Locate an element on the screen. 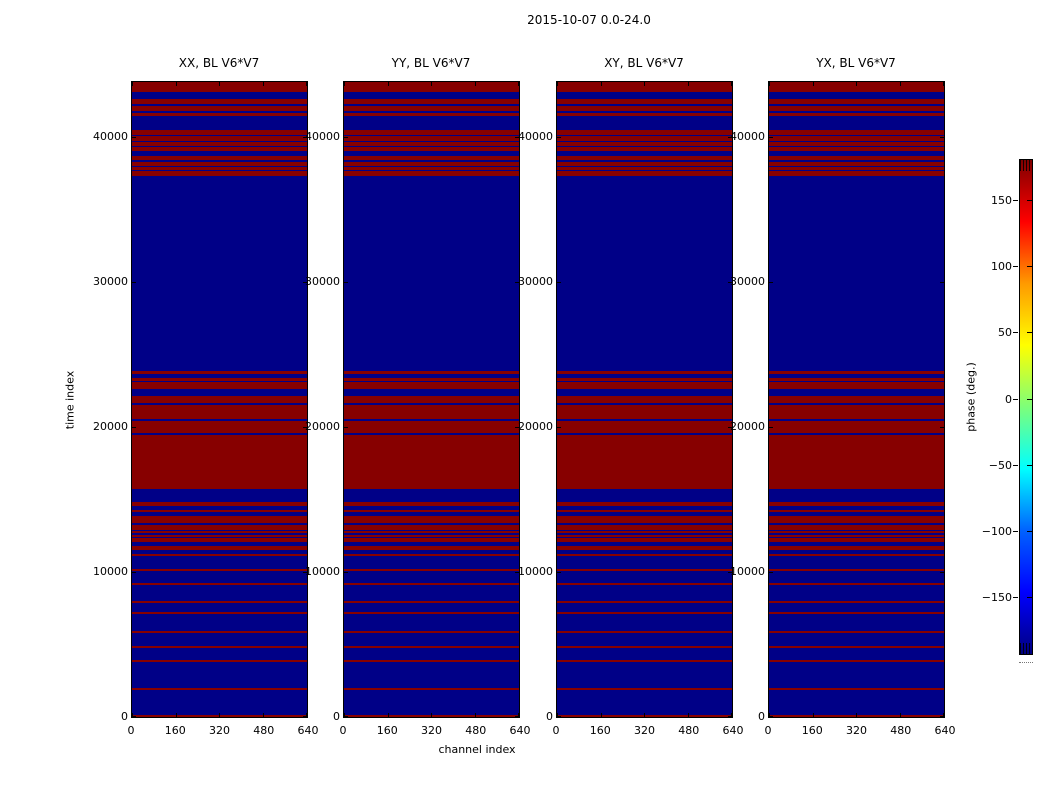 The height and width of the screenshot is (800, 1050). y-tick-label: 0 is located at coordinates (336, 716).